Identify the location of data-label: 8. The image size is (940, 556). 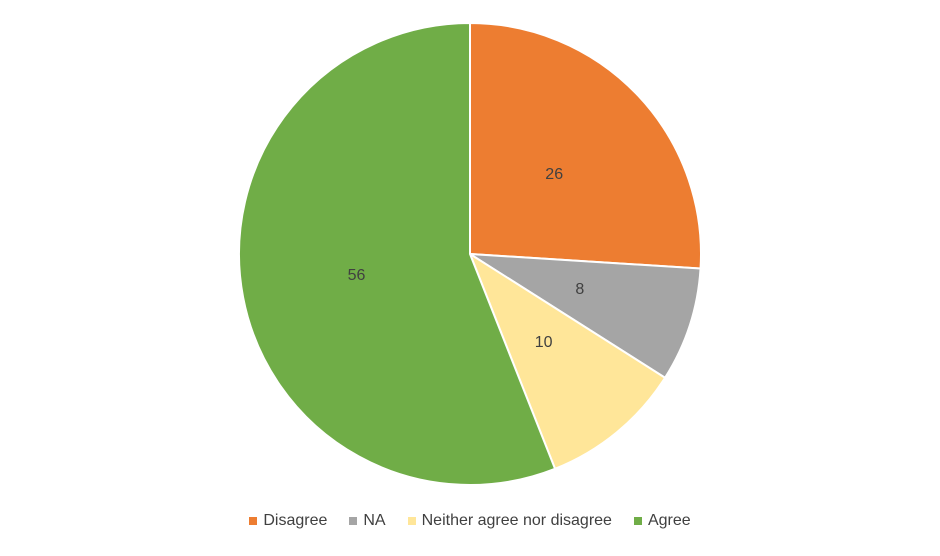
(579, 289).